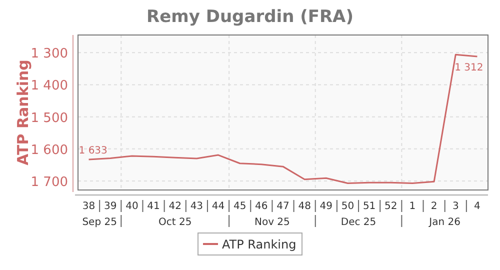  I want to click on x-tick-label: 49, so click(326, 206).